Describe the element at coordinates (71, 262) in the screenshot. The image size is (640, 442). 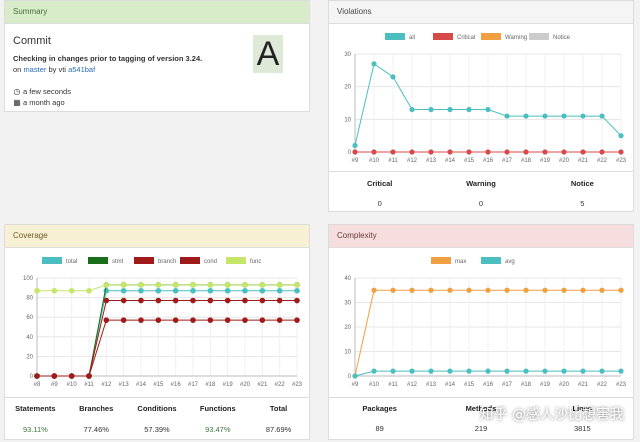
I see `legend-label-total: total` at that location.